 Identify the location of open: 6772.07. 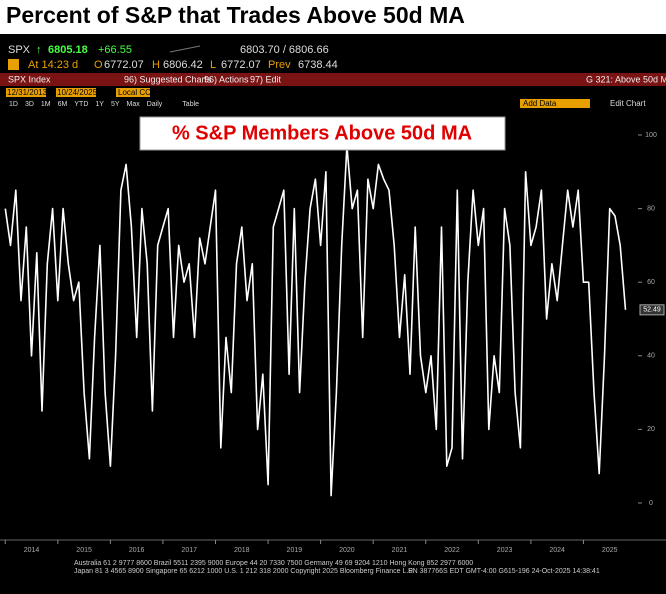
(124, 65).